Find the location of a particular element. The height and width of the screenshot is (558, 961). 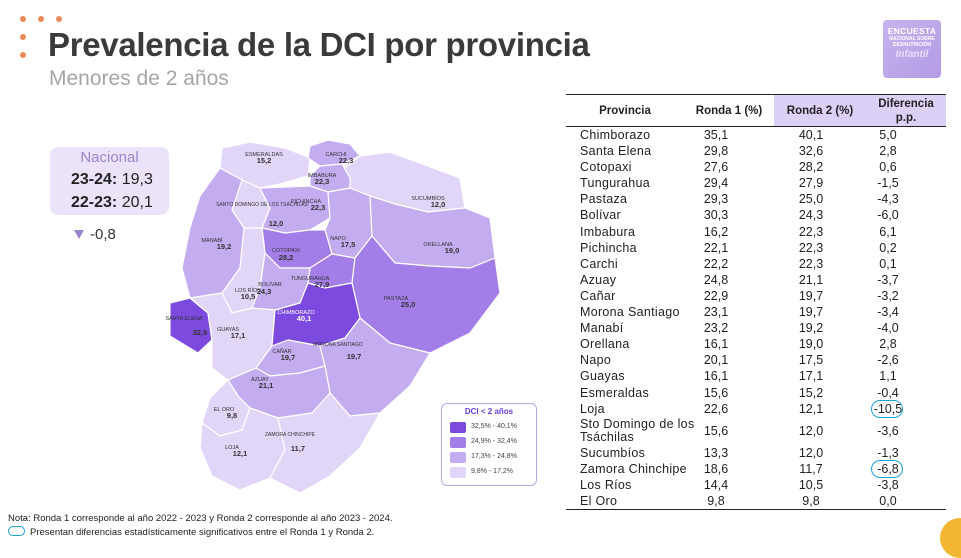

table-row: Esmeraldas 15,6 15,2 -0,4 is located at coordinates (756, 393).